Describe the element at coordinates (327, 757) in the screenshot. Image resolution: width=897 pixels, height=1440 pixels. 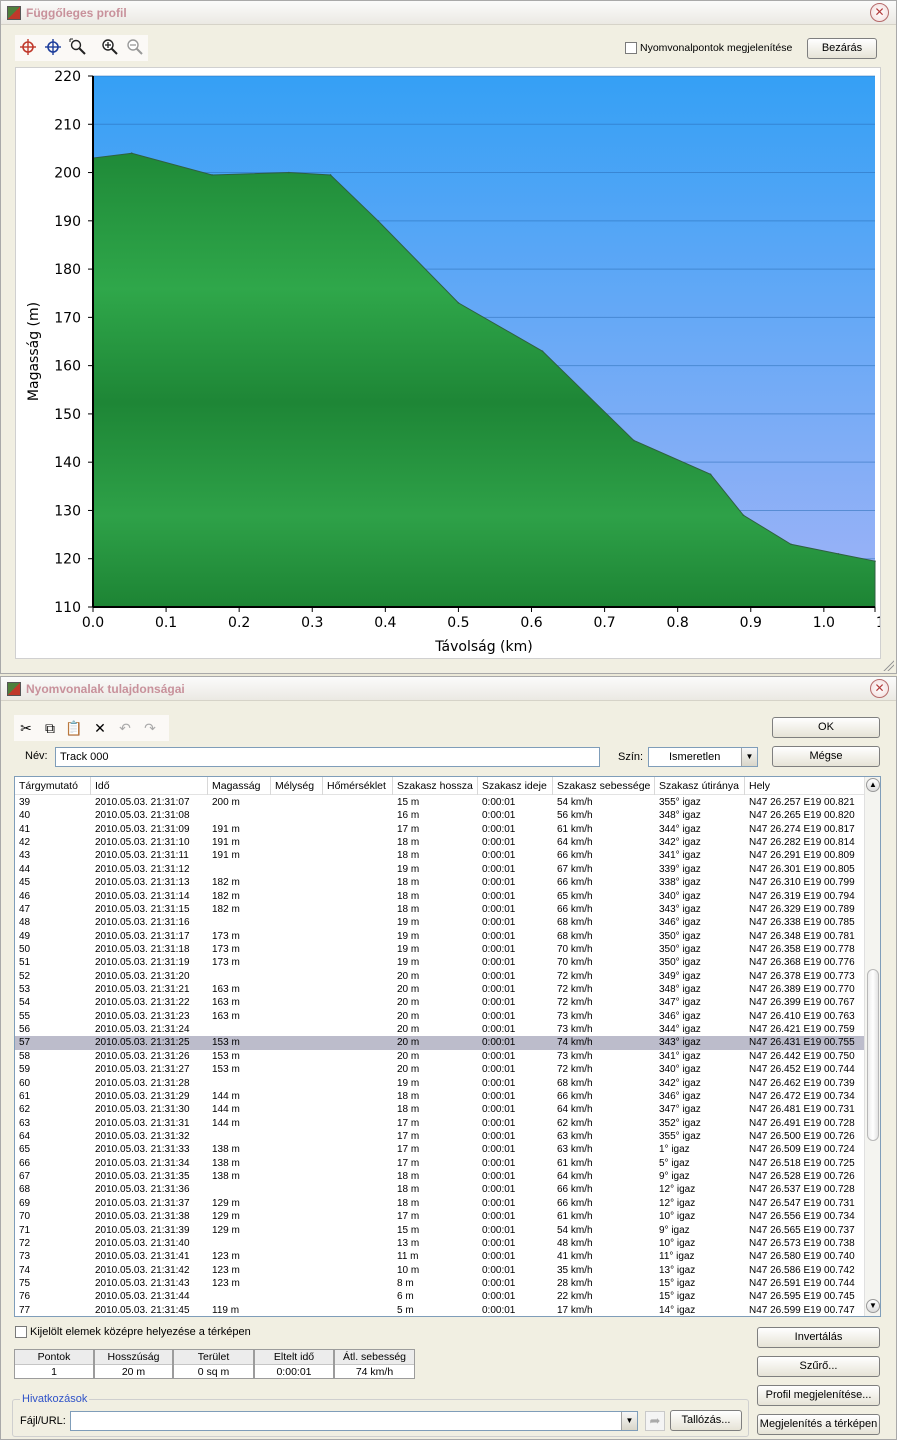
I see `name-input: Track 000` at that location.